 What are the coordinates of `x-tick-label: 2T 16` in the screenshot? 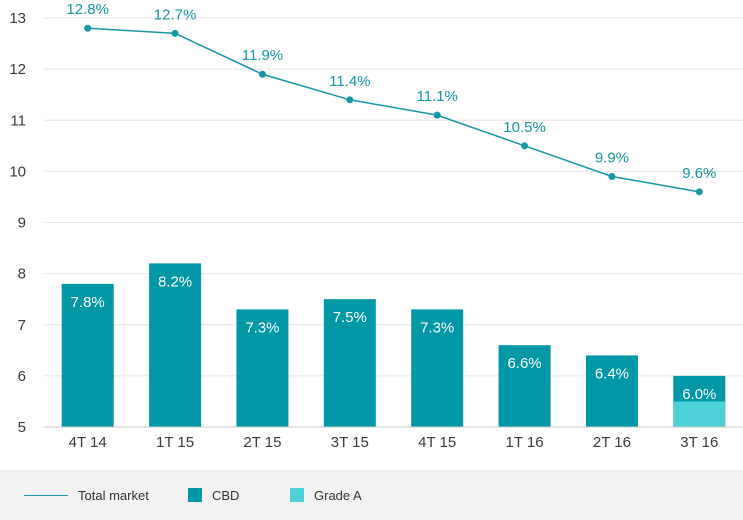 It's located at (612, 442).